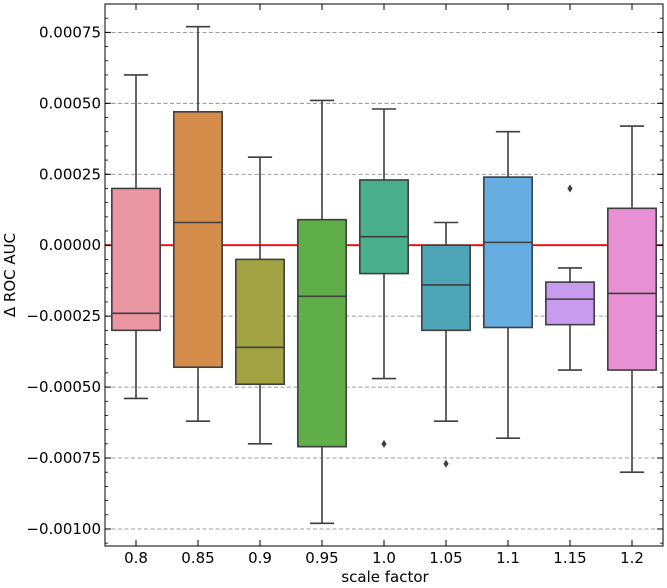 This screenshot has width=667, height=588. What do you see at coordinates (70, 245) in the screenshot?
I see `y-tick-label: 0.00000` at bounding box center [70, 245].